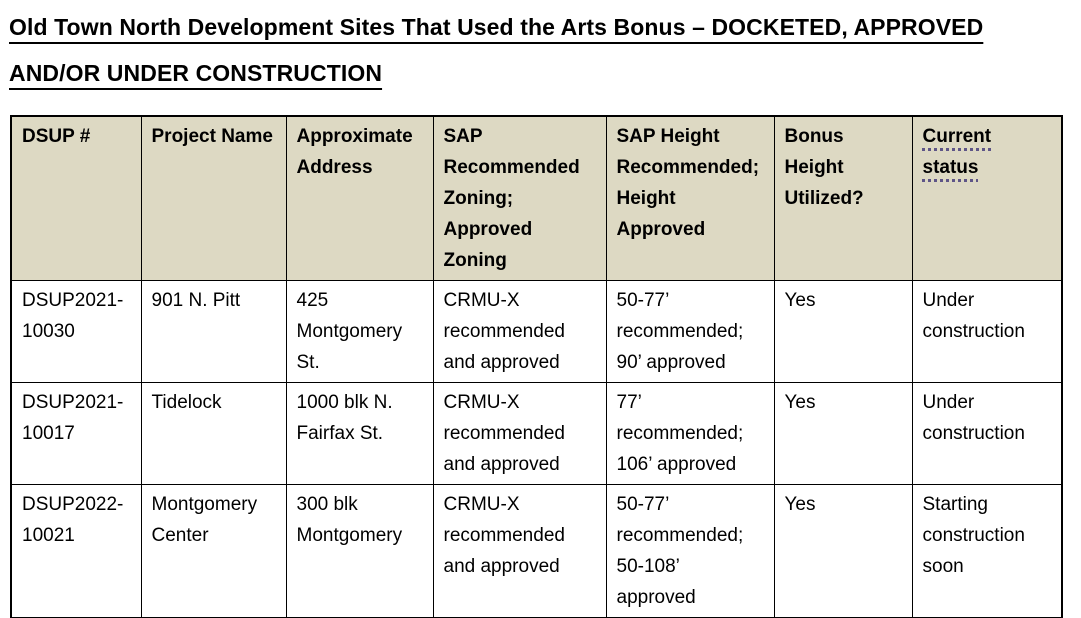 Image resolution: width=1081 pixels, height=618 pixels. What do you see at coordinates (359, 198) in the screenshot?
I see `header-cell-address: Approximate Address` at bounding box center [359, 198].